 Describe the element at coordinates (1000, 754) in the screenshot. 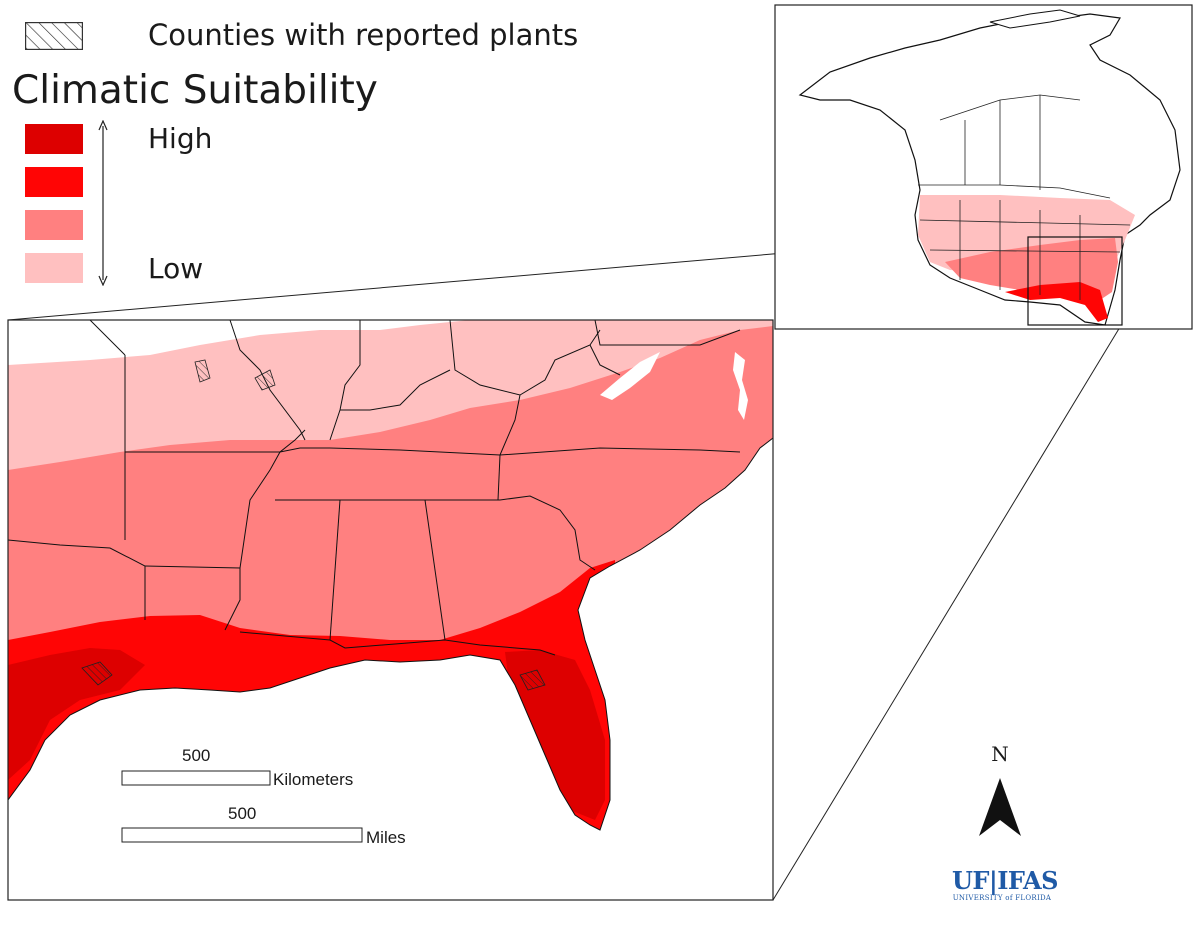

I see `north-label: N` at that location.